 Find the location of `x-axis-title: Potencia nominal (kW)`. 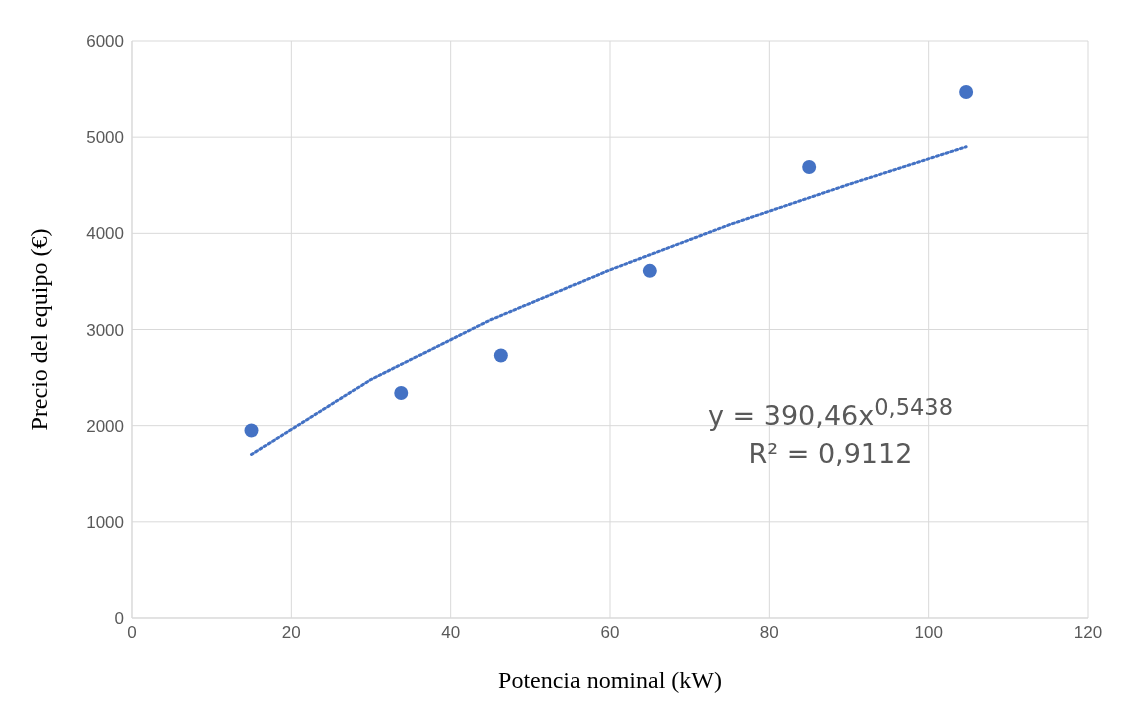

x-axis-title: Potencia nominal (kW) is located at coordinates (610, 680).